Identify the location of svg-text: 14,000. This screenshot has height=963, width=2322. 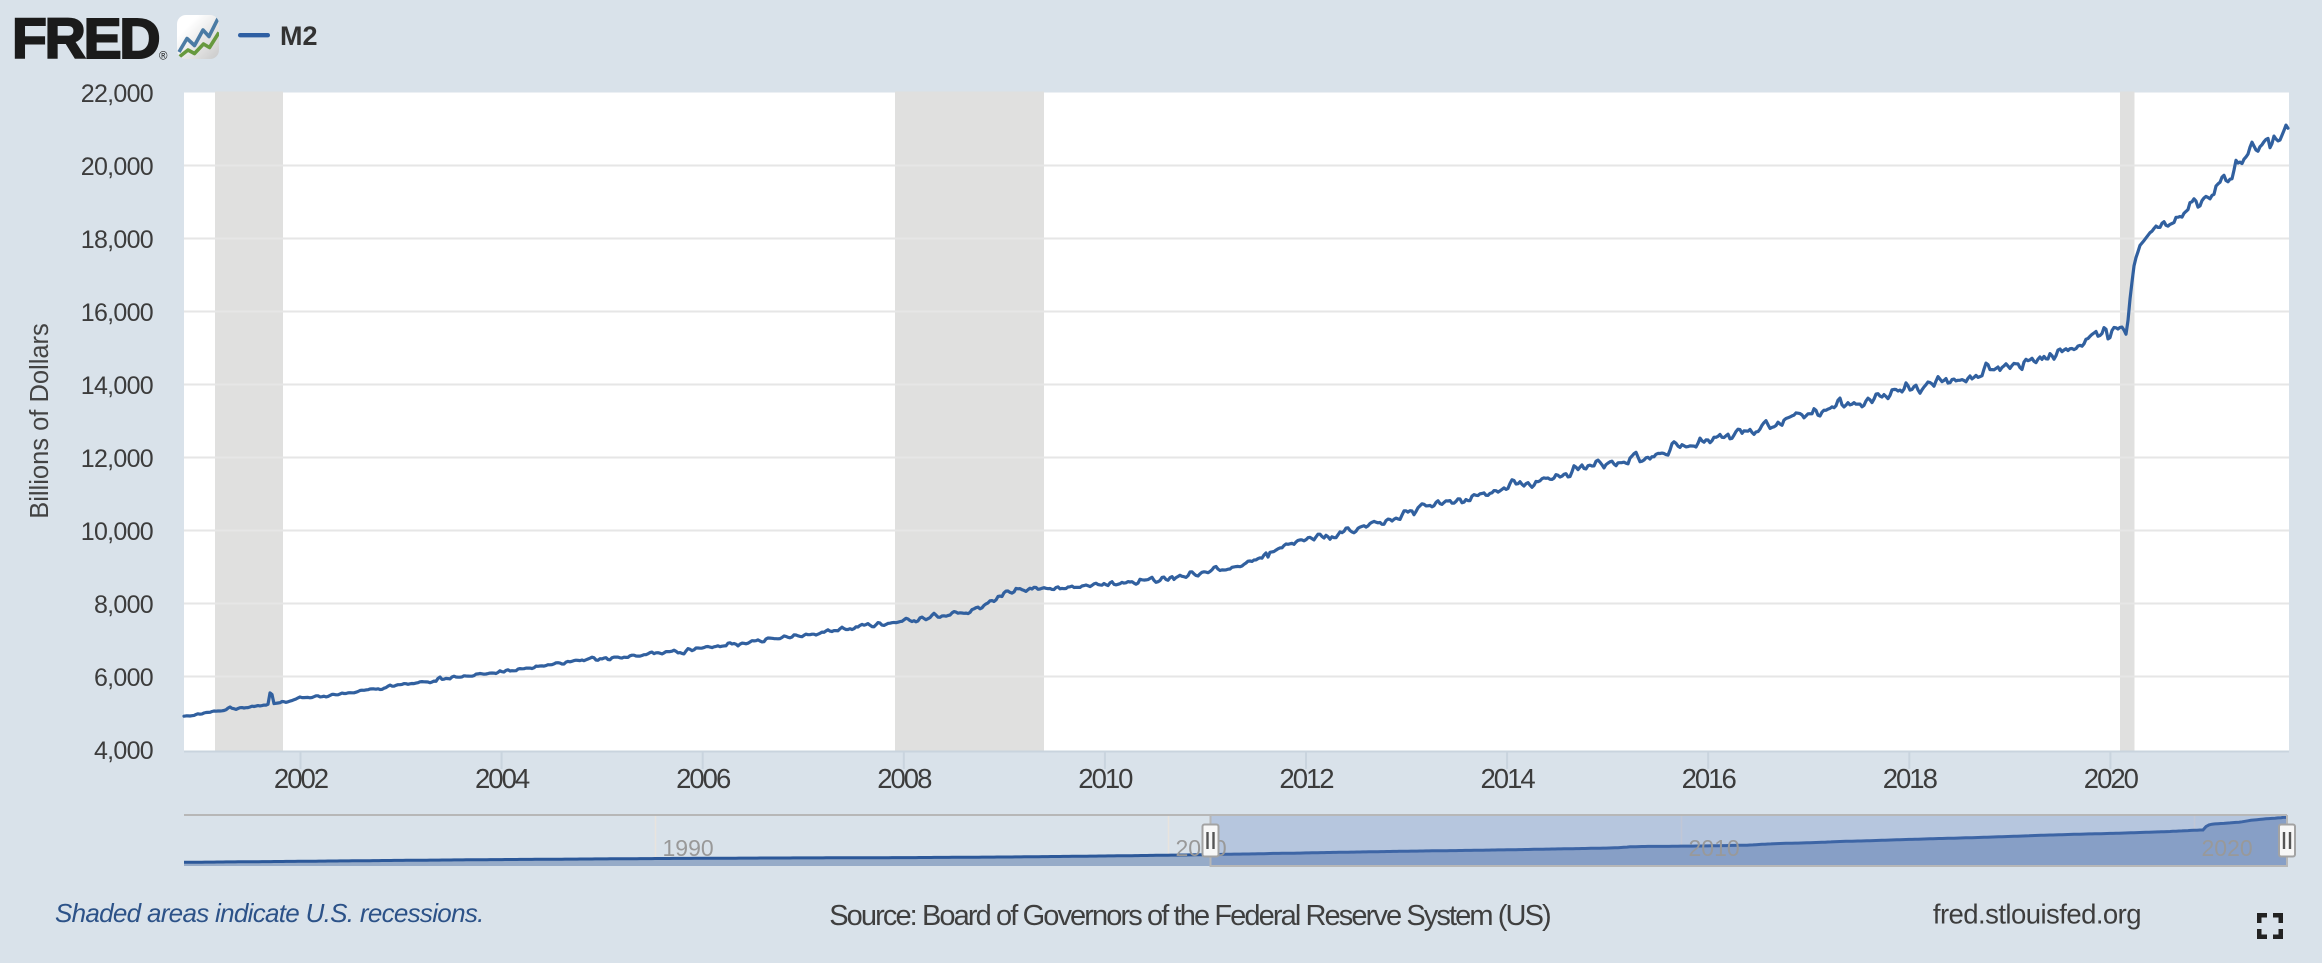
(117, 386).